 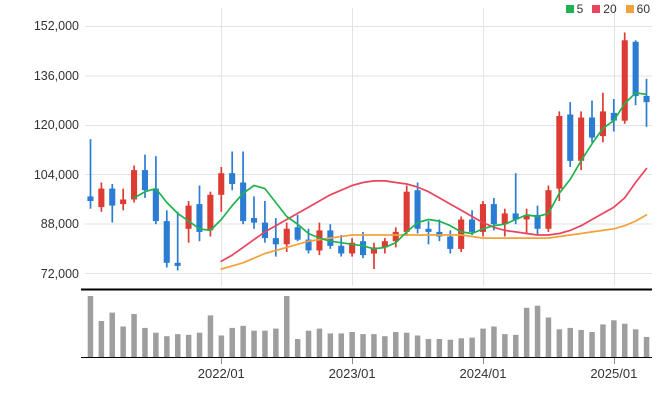 I want to click on y-axis-label: 72,000, so click(x=59, y=273).